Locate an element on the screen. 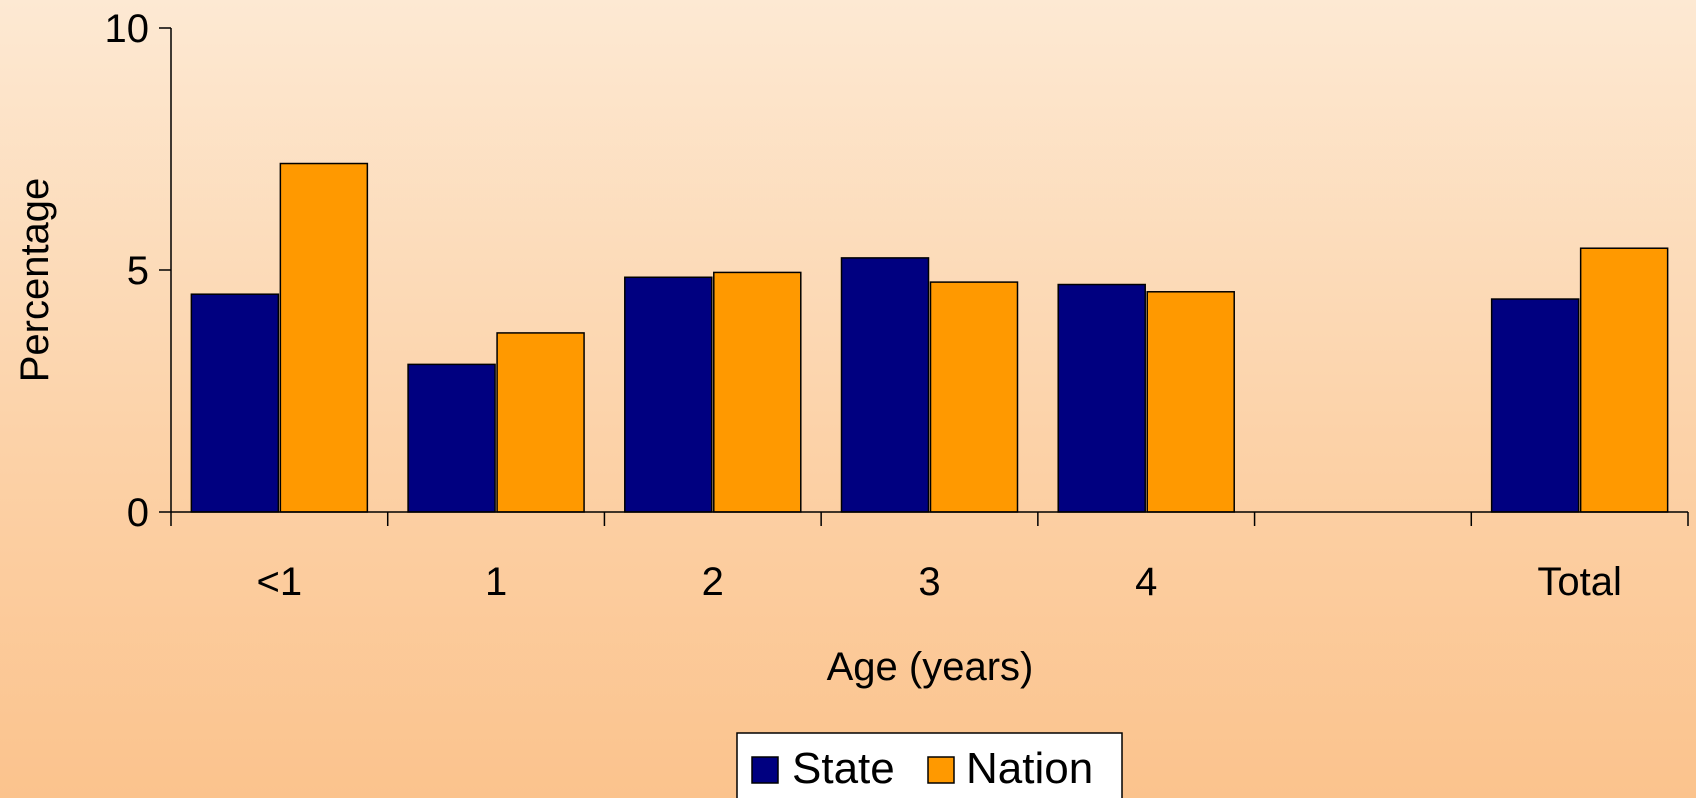 Image resolution: width=1696 pixels, height=798 pixels. x-axis-title: Age (years) is located at coordinates (930, 667).